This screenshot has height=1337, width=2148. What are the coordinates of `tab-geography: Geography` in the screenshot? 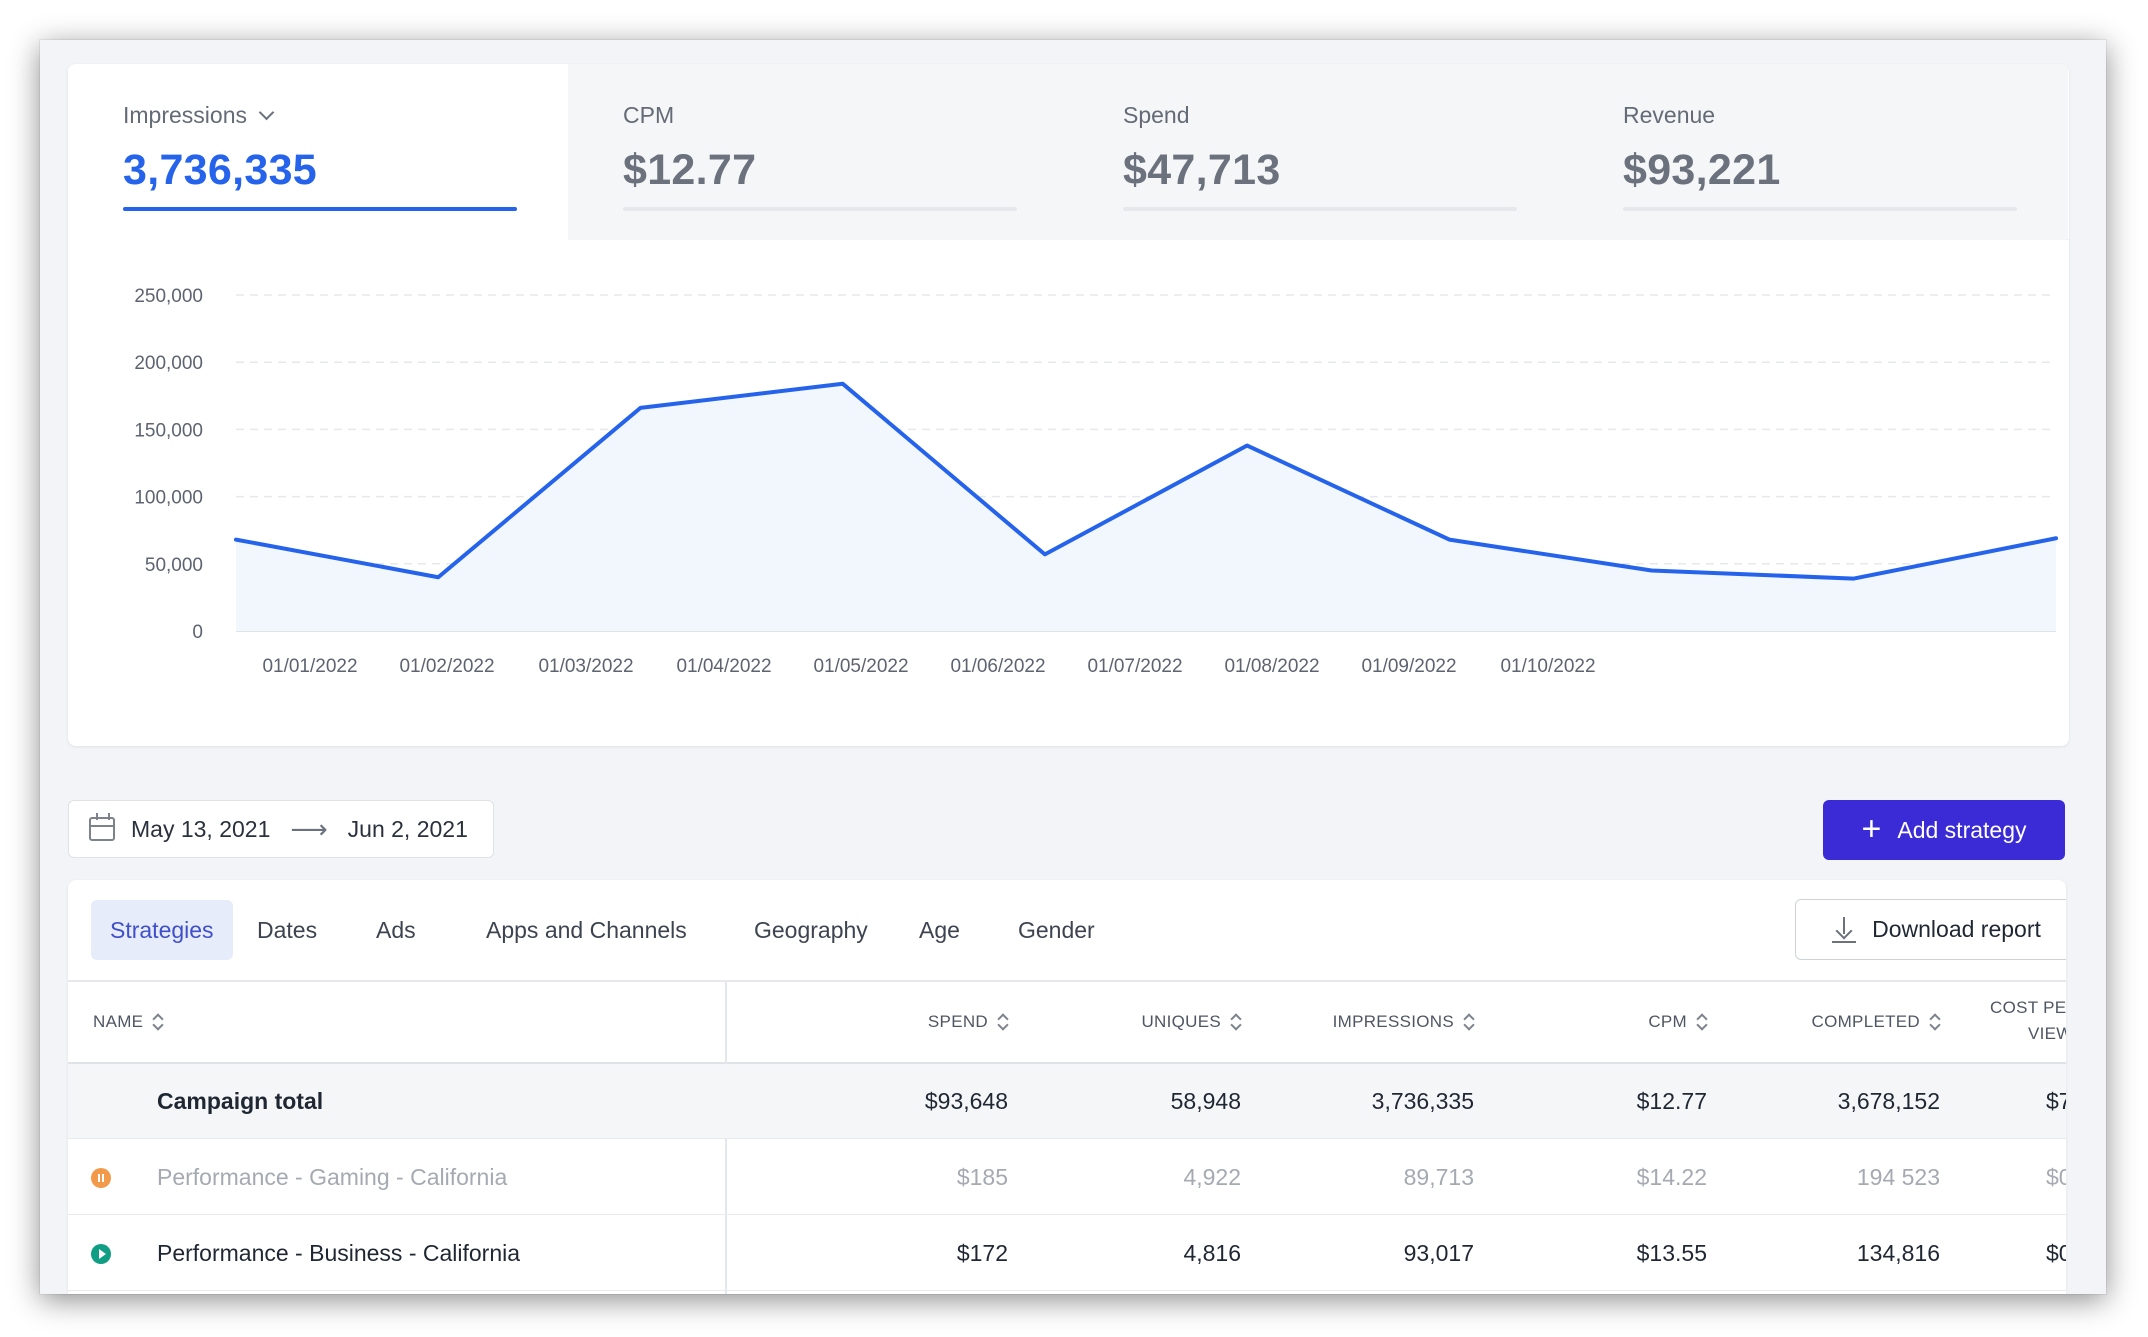 It's located at (811, 930).